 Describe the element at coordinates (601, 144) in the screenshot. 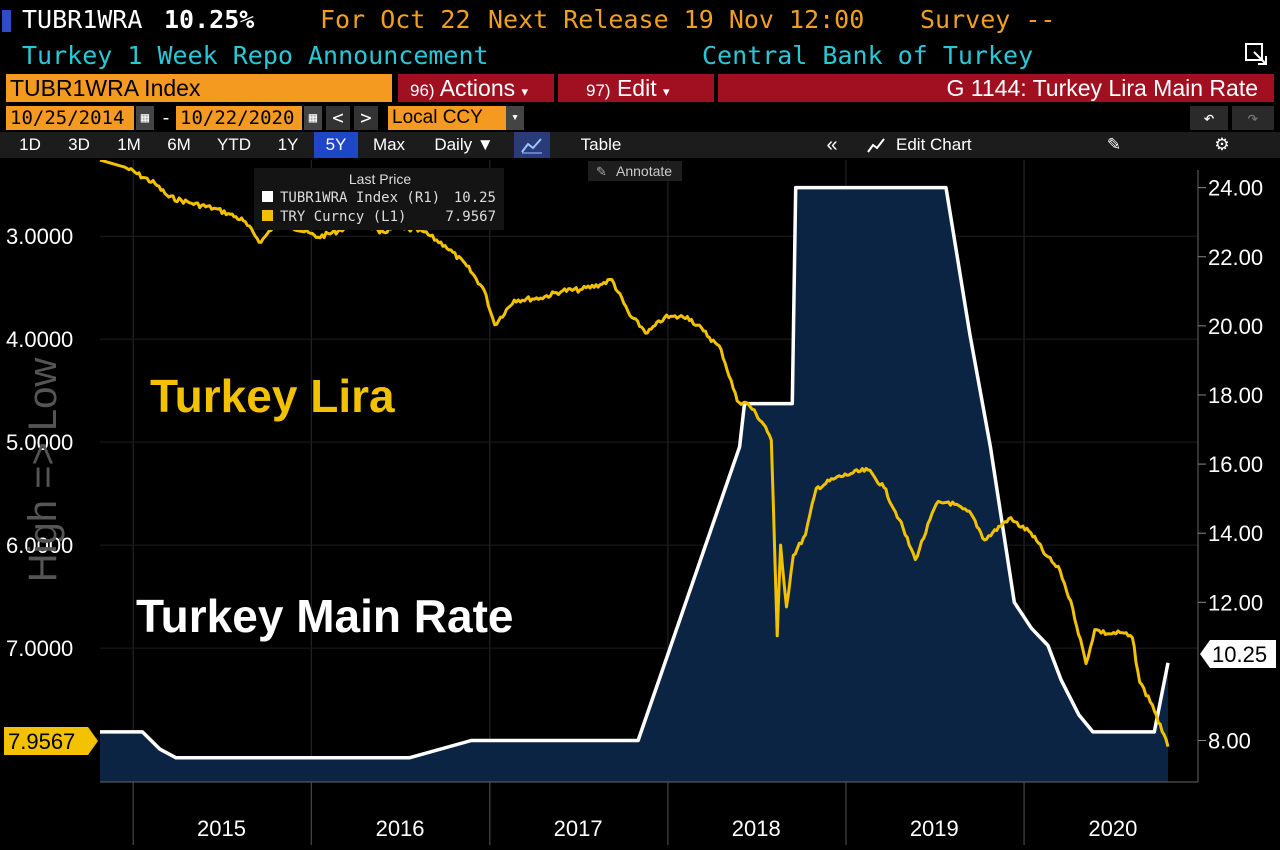

I see `table-button: Table` at that location.